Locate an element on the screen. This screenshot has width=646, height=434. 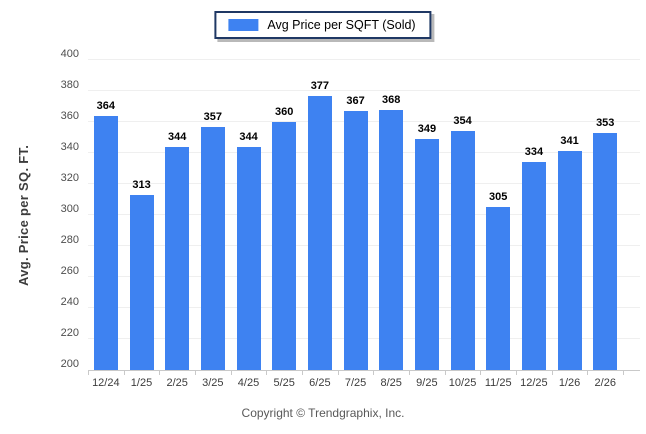
bar-group: 368 8/25 is located at coordinates (391, 224).